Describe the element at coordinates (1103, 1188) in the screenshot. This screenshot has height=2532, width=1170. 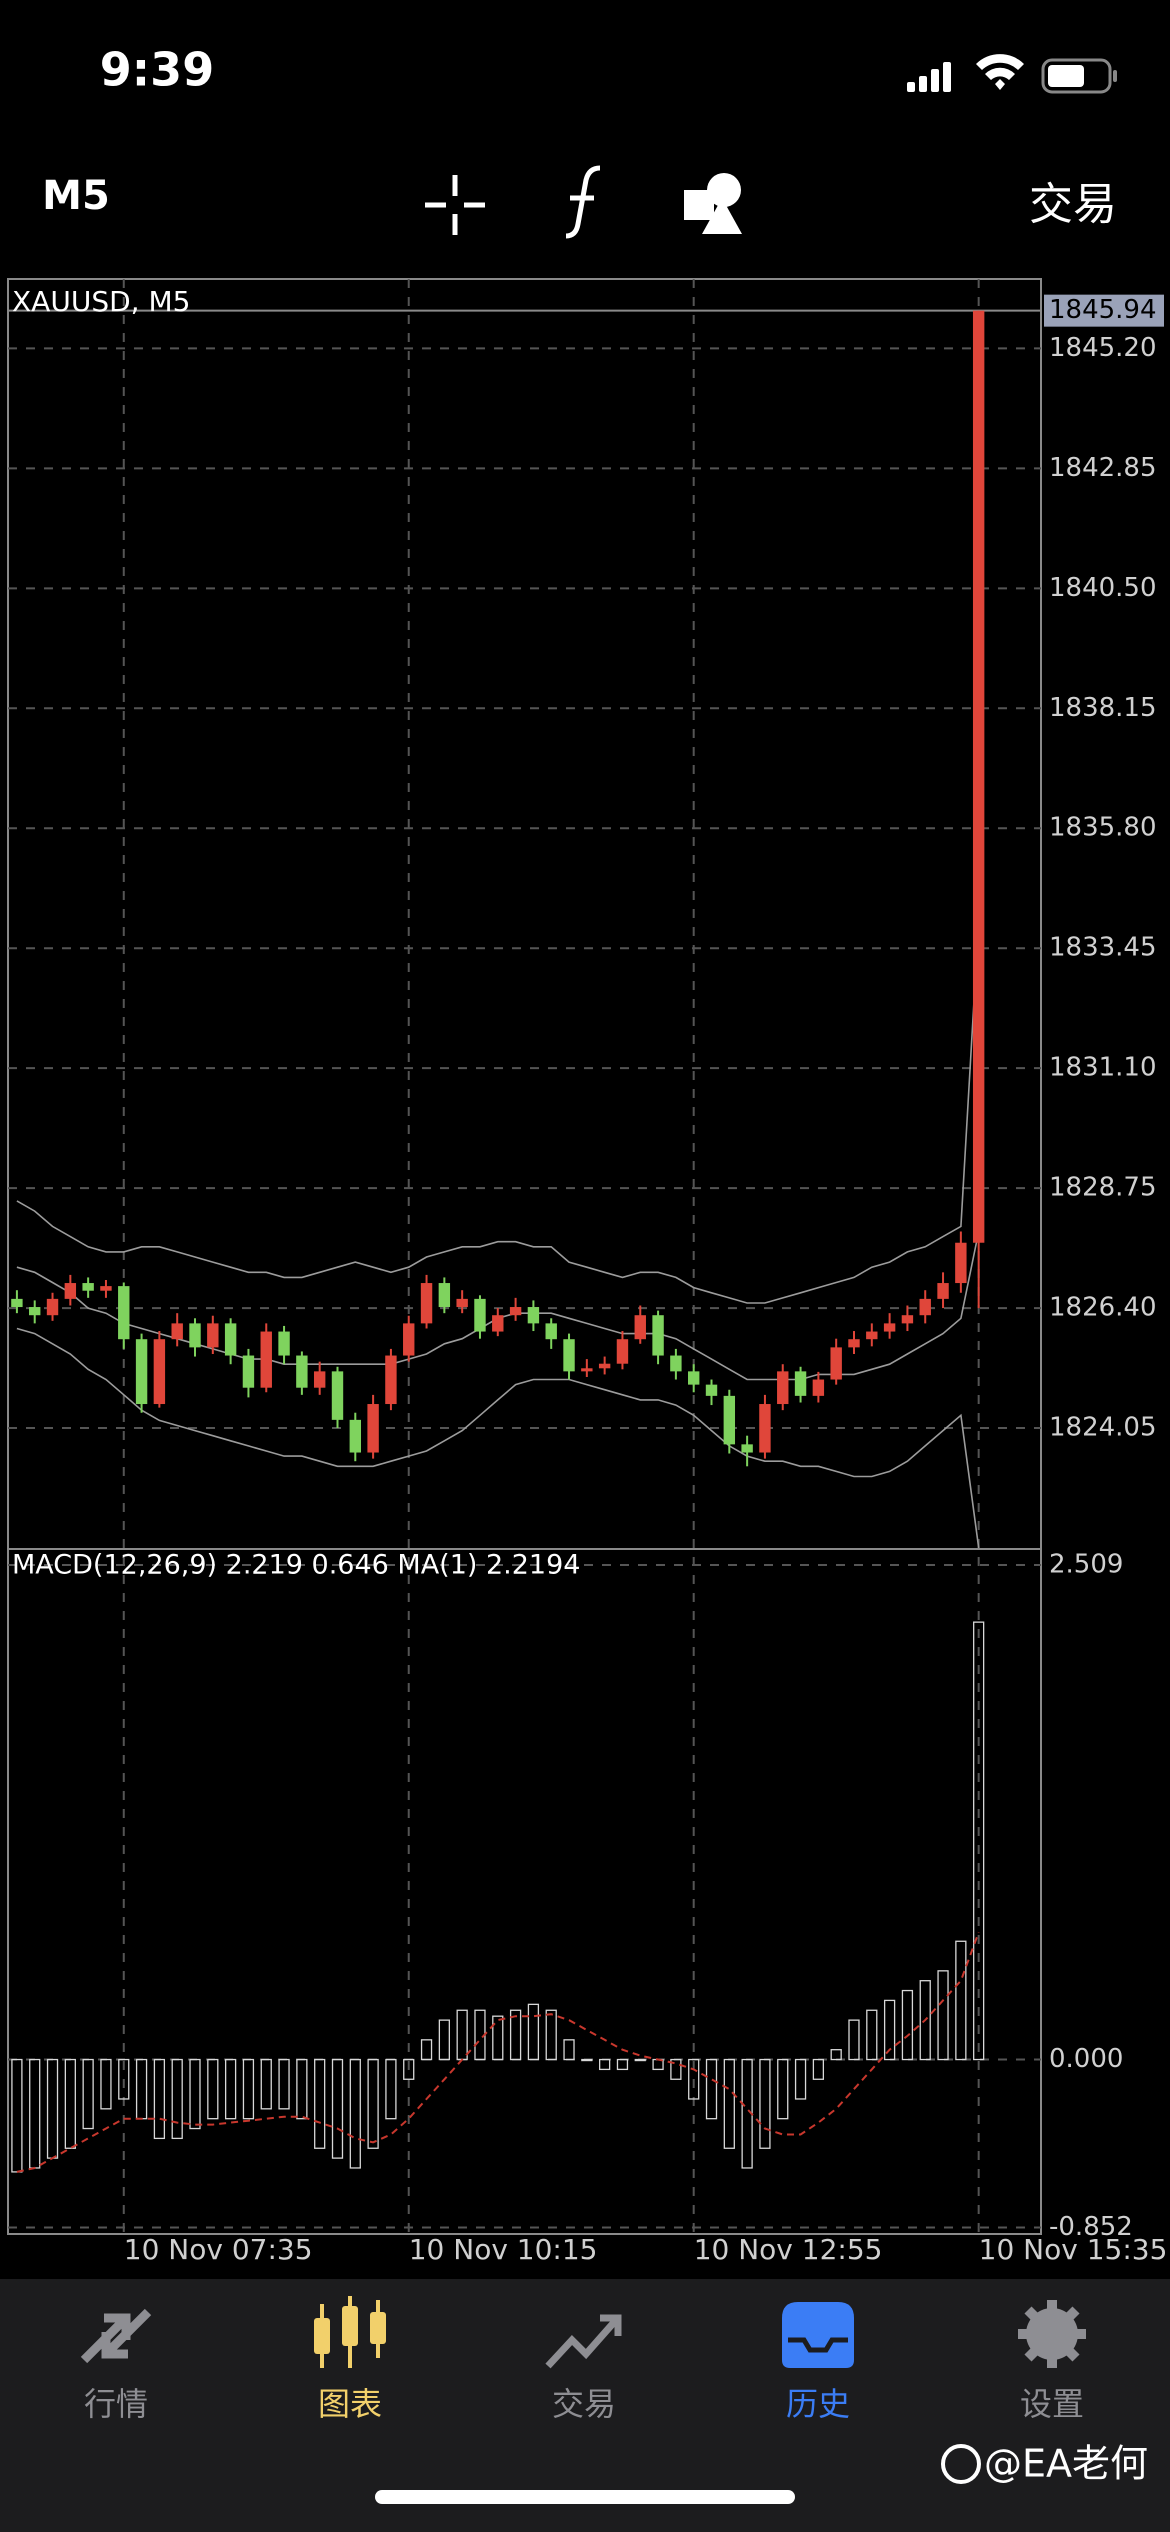
I see `y-tick-label: 1828.75` at that location.